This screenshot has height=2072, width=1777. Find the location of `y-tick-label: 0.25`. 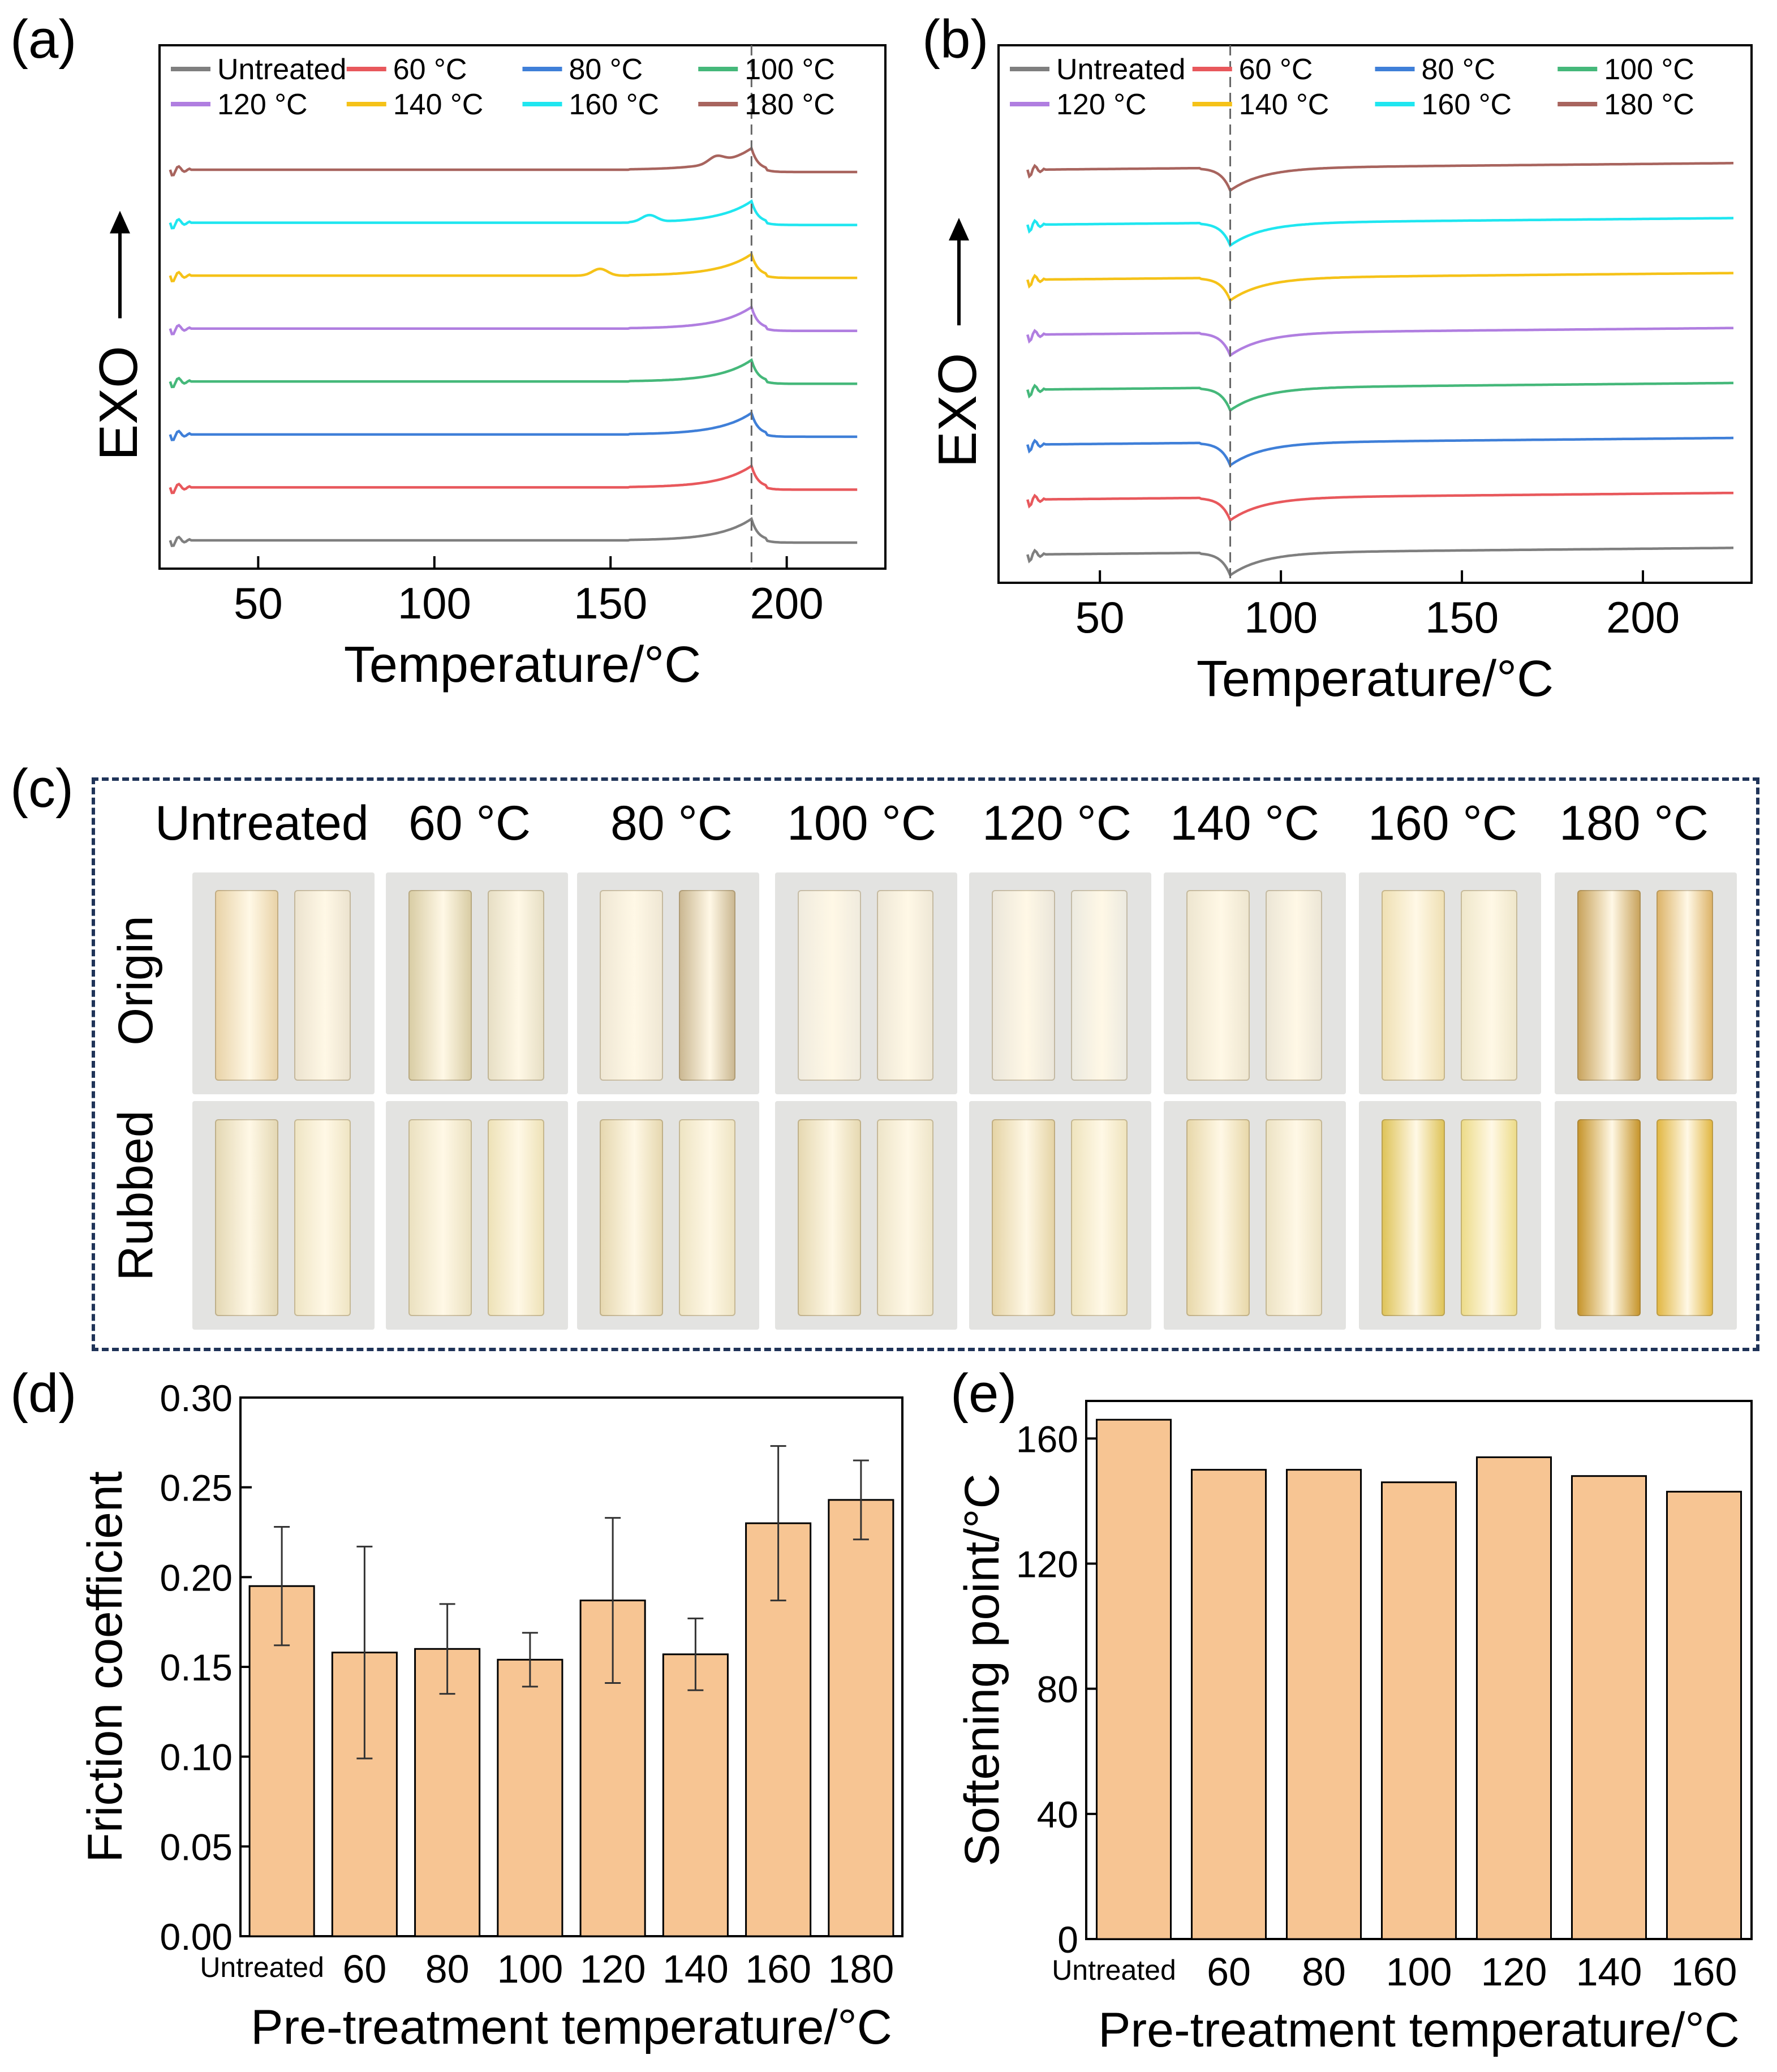

y-tick-label: 0.25 is located at coordinates (196, 1488).